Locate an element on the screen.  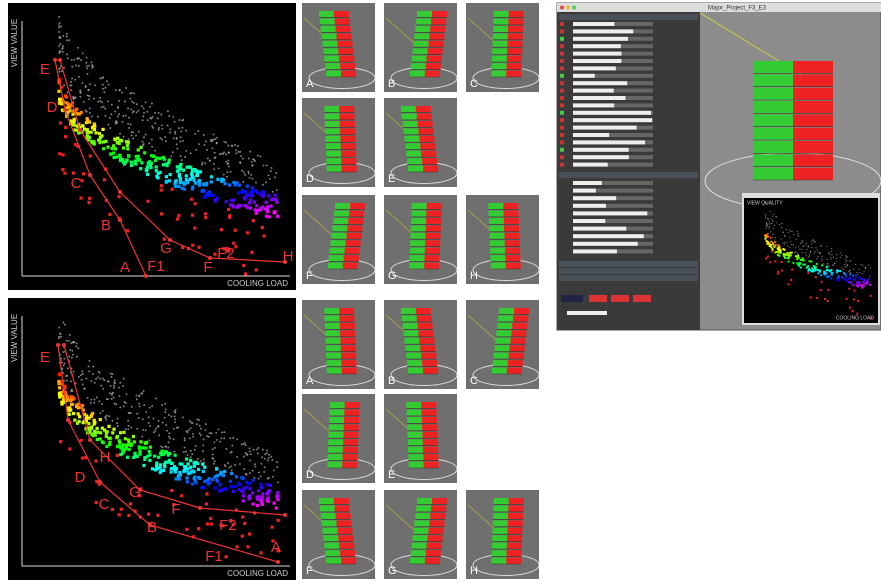
slider-toggle is located at coordinates (562, 157).